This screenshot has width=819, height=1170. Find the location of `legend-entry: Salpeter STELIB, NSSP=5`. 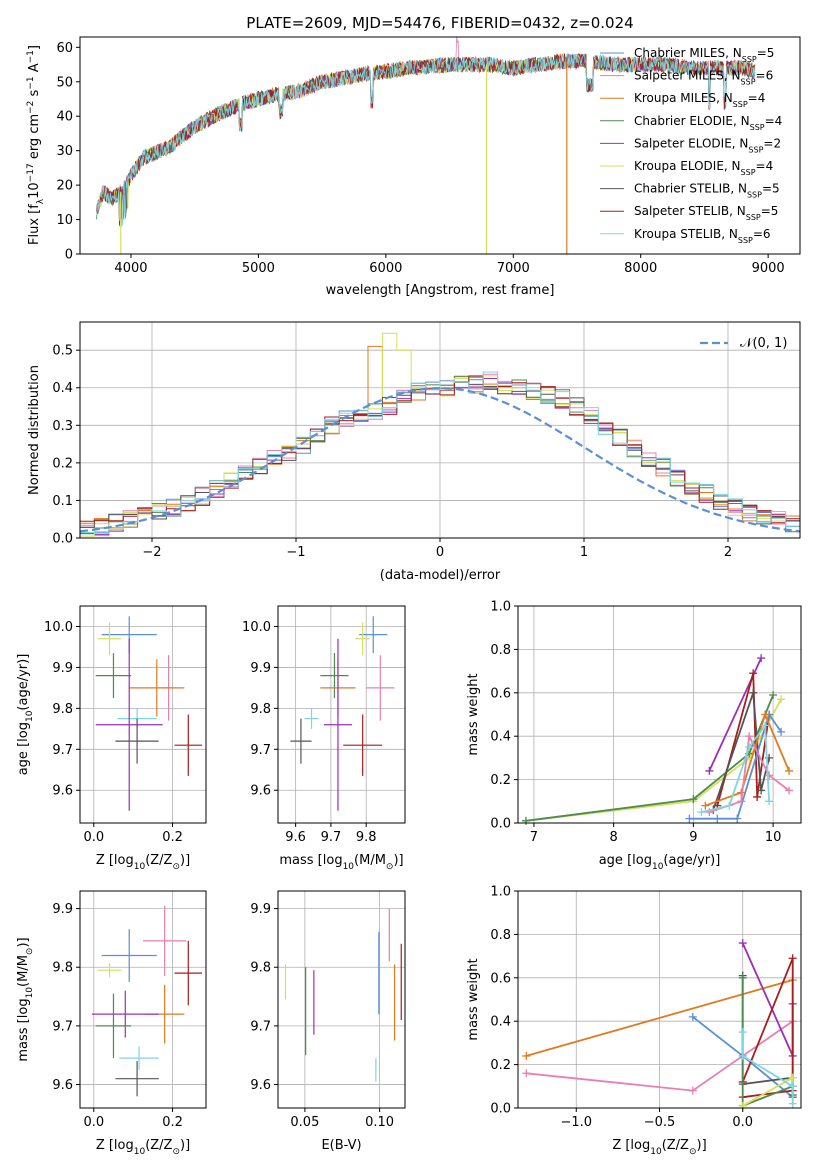

legend-entry: Salpeter STELIB, NSSP=5 is located at coordinates (706, 213).